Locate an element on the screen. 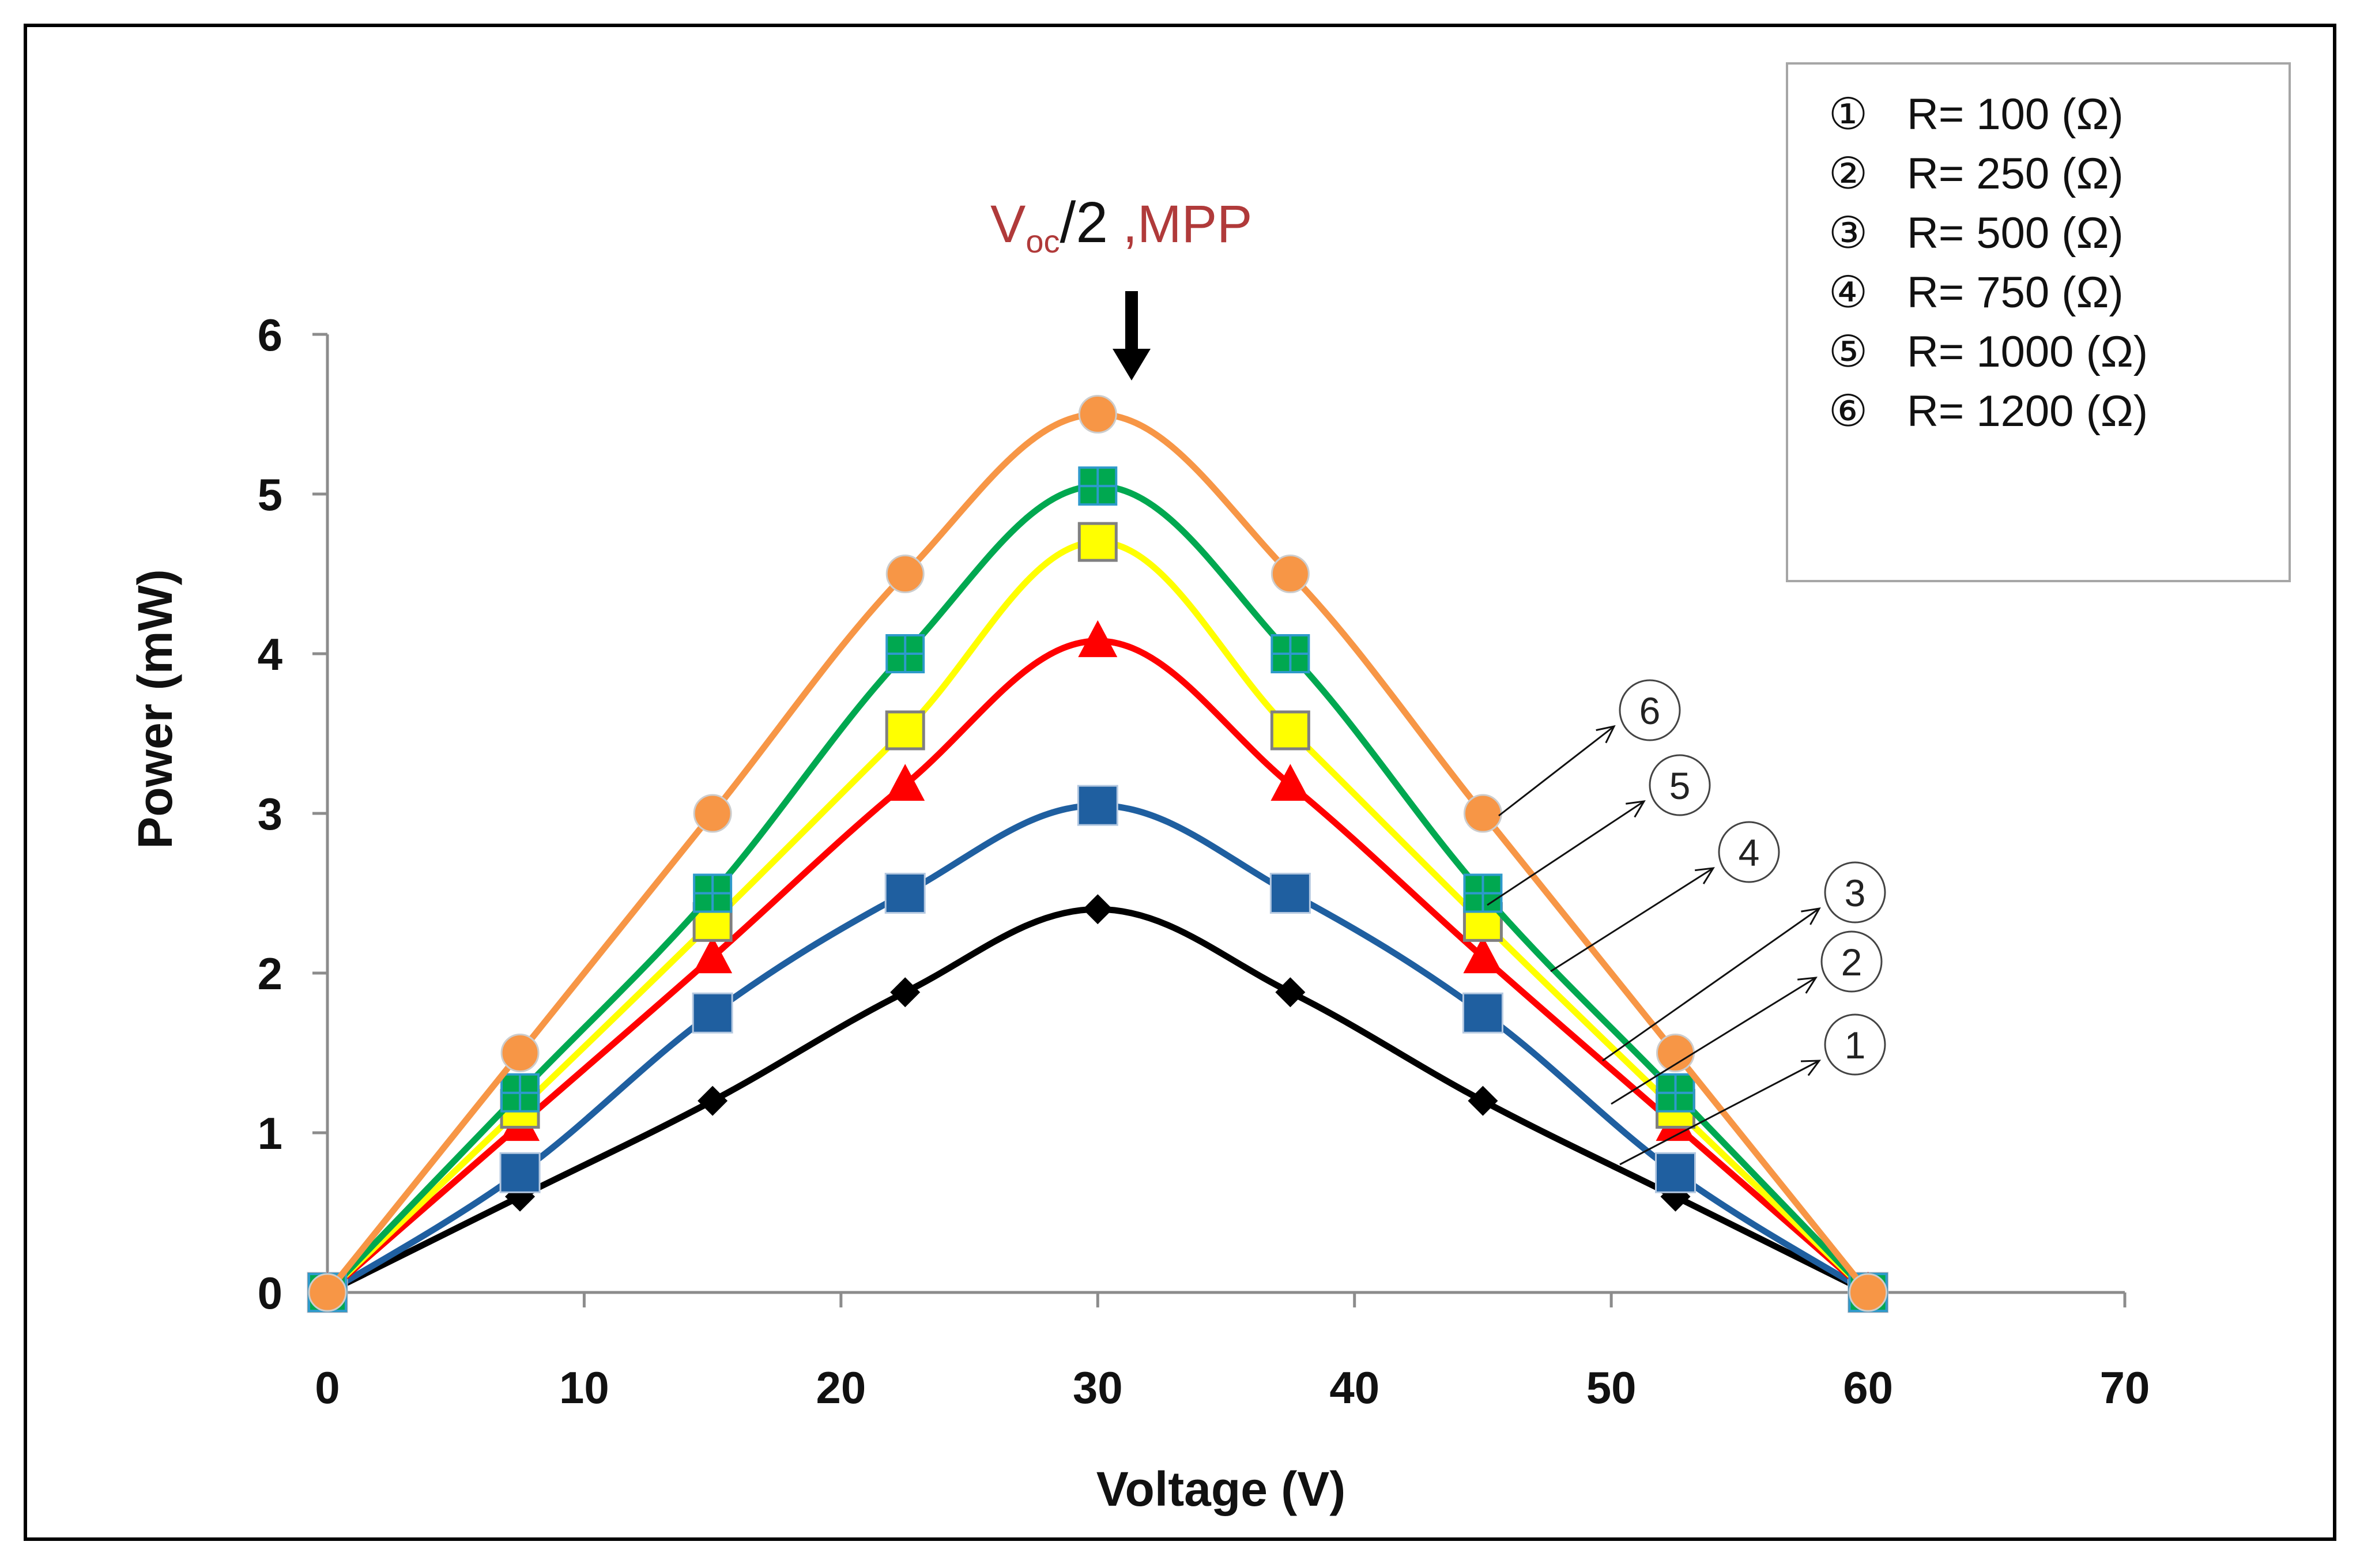 This screenshot has width=2360, height=1568. legend-item-6: ⑥ R= 1200 (Ω) is located at coordinates (1988, 411).